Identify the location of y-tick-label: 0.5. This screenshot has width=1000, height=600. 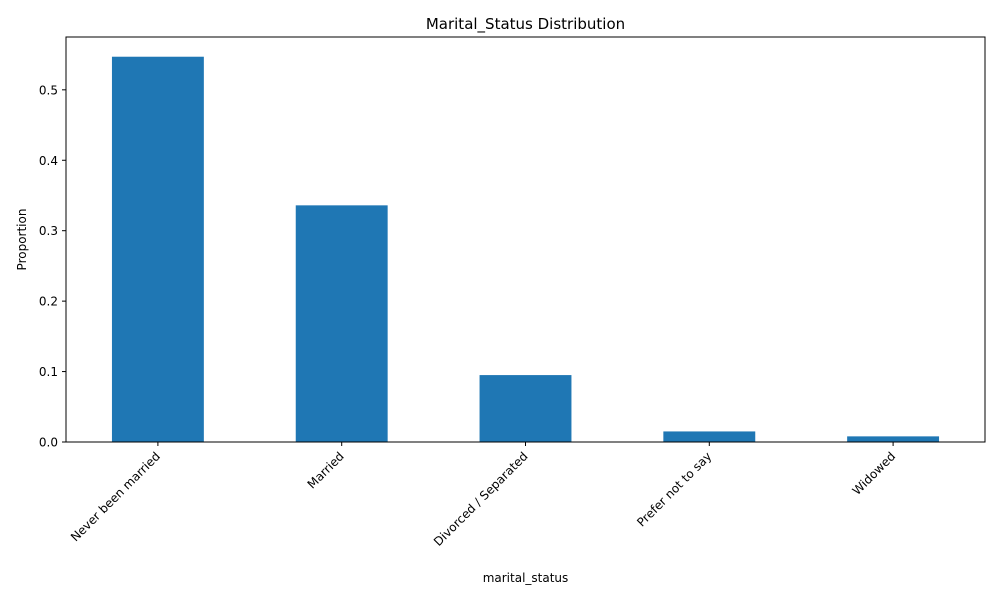
(48, 90).